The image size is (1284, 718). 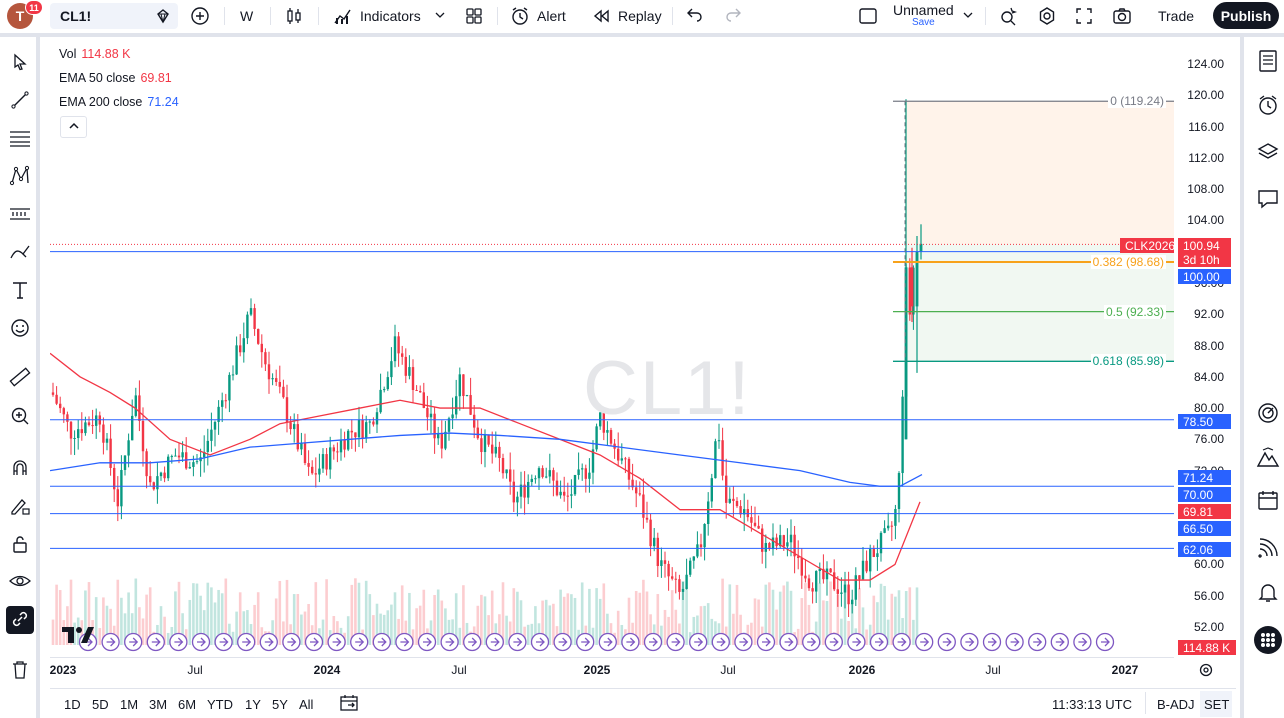 What do you see at coordinates (306, 704) in the screenshot?
I see `range-button-all: All` at bounding box center [306, 704].